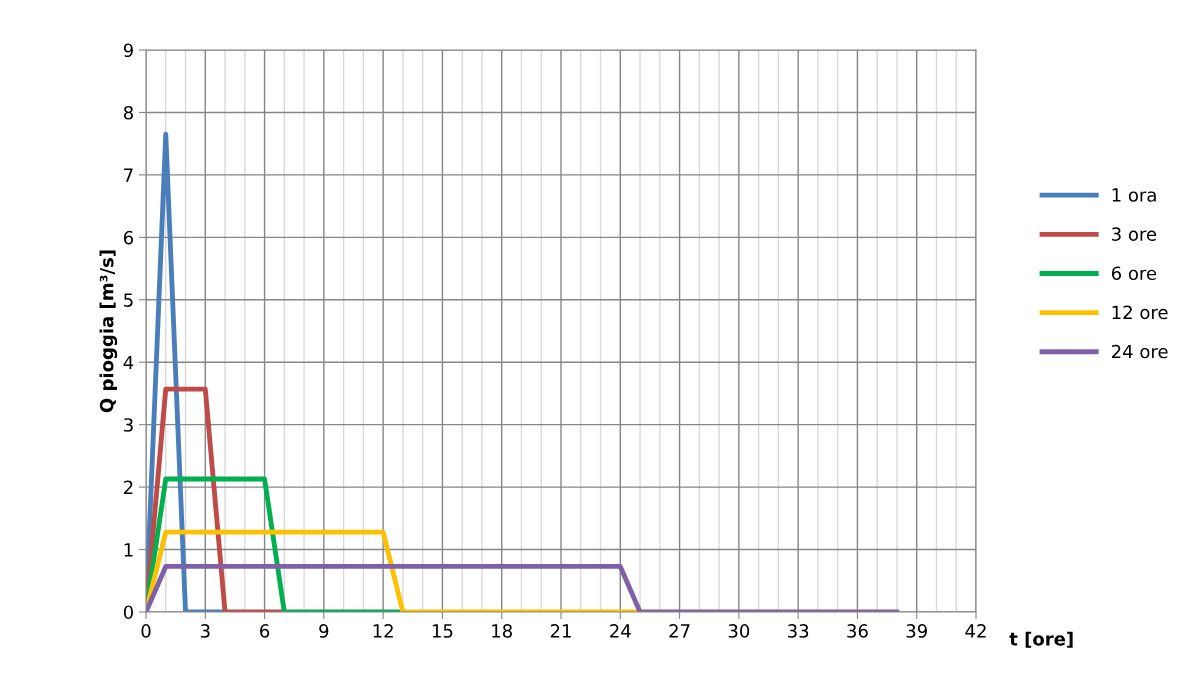 This screenshot has height=684, width=1184. Describe the element at coordinates (620, 631) in the screenshot. I see `x-tick-label: 24` at that location.